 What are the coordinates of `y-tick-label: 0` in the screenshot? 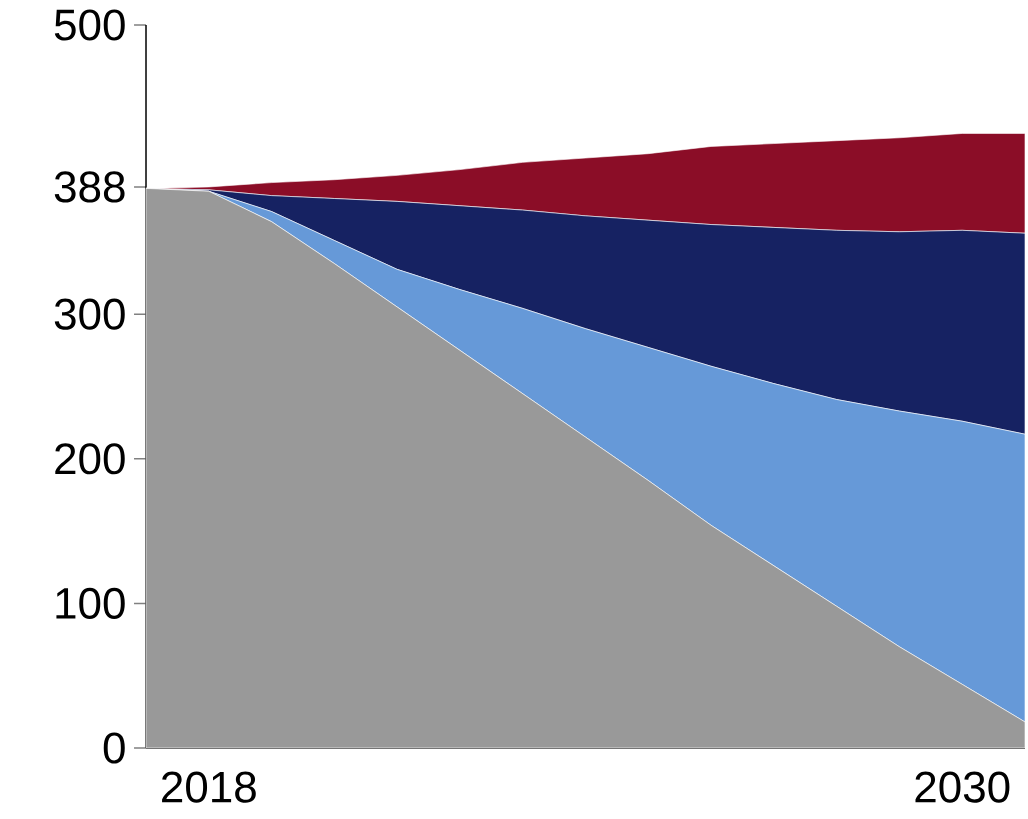 It's located at (114, 748).